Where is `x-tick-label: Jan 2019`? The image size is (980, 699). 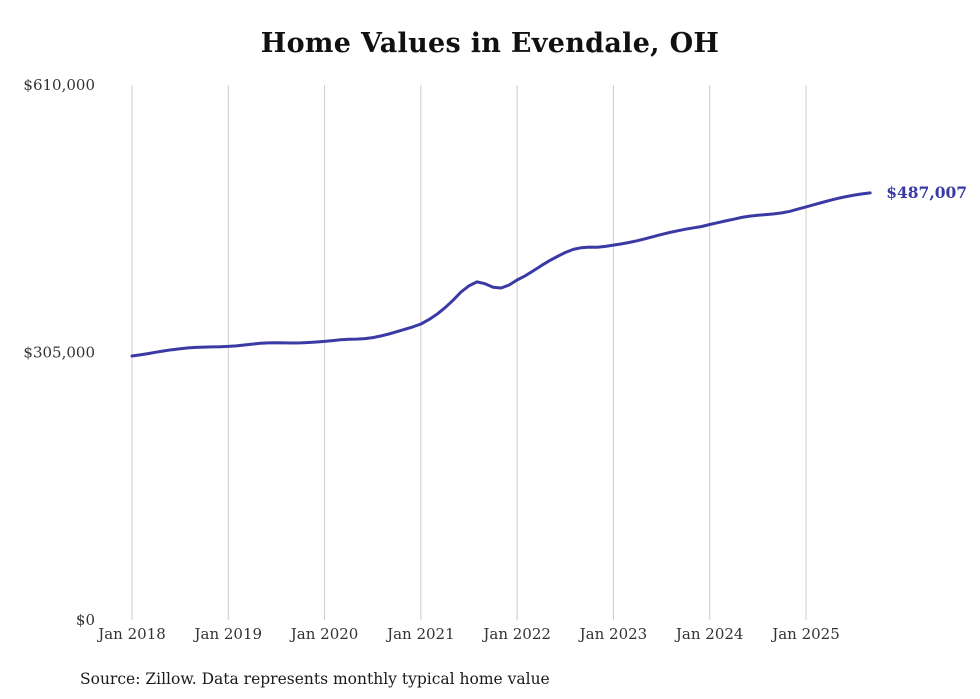
x-tick-label: Jan 2019 is located at coordinates (228, 634).